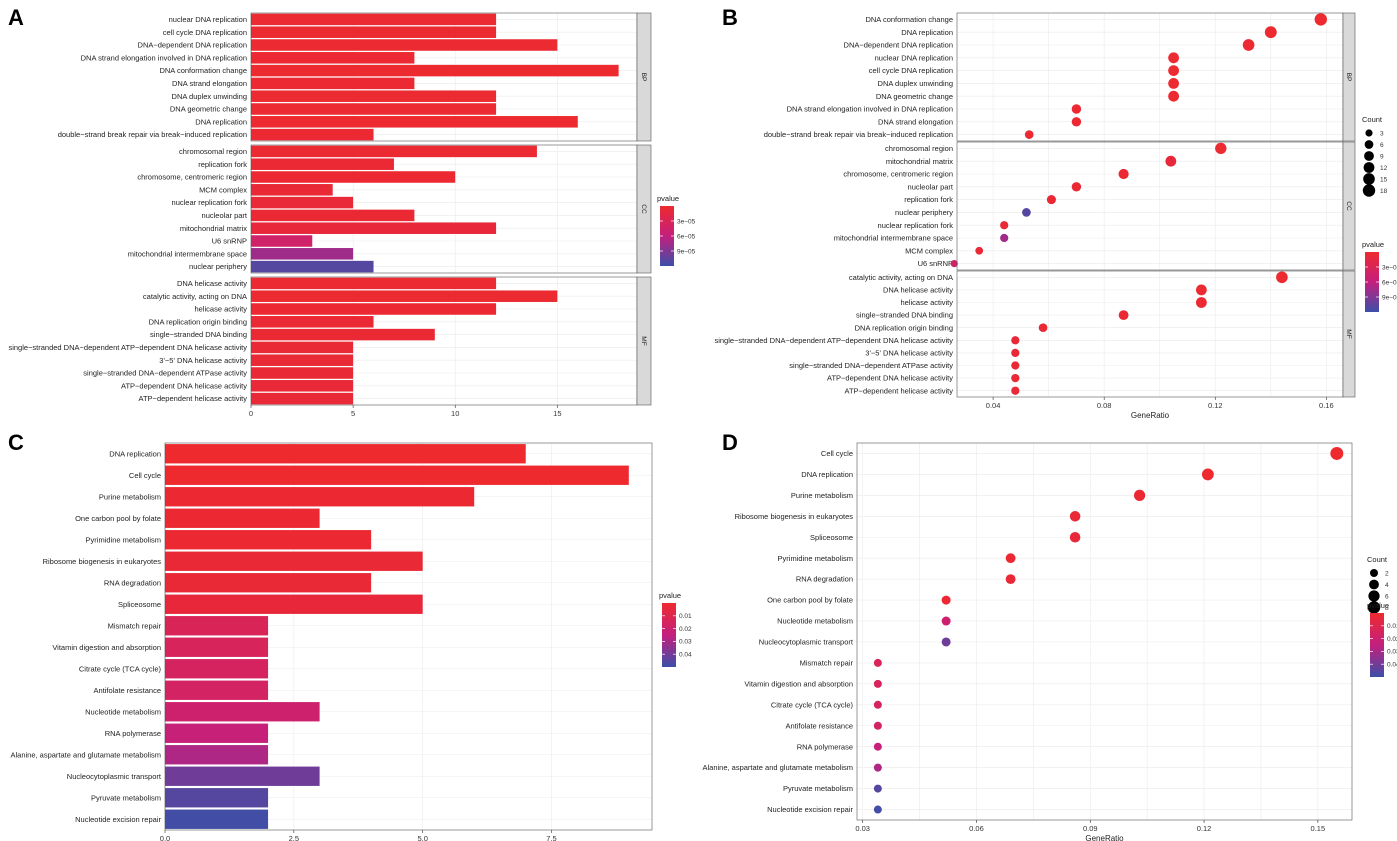 This screenshot has height=841, width=1397. I want to click on category-label: 3'−5' DNA helicase activity, so click(909, 353).